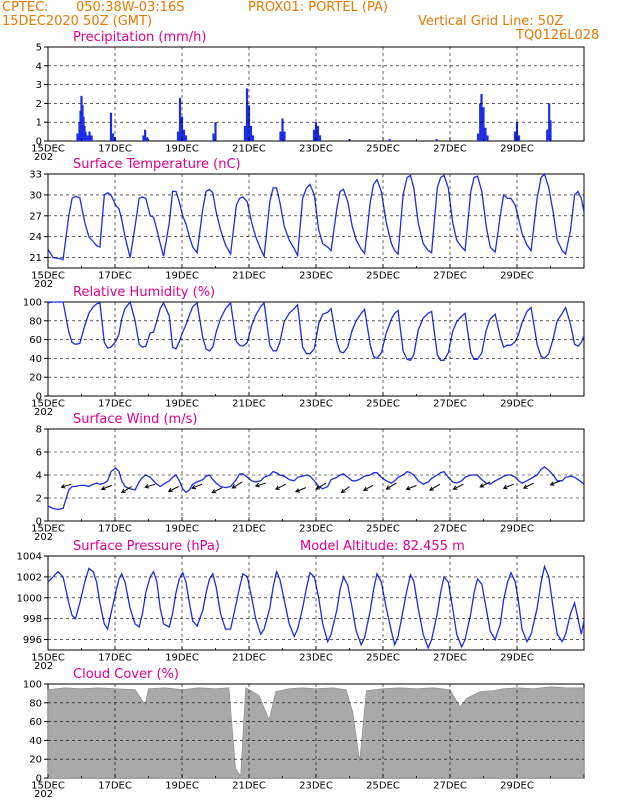 Image resolution: width=618 pixels, height=800 pixels. What do you see at coordinates (126, 674) in the screenshot?
I see `panel-title: Cloud Cover (%)` at bounding box center [126, 674].